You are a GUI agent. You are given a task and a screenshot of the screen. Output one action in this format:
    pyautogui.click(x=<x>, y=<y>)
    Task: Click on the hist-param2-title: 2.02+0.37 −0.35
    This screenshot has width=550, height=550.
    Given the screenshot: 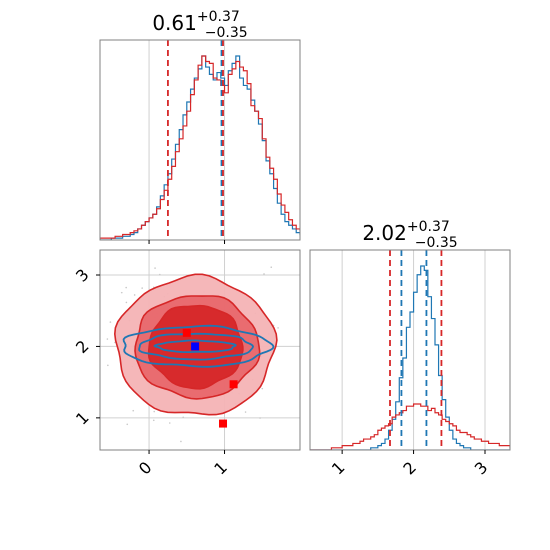 What is the action you would take?
    pyautogui.click(x=409, y=235)
    